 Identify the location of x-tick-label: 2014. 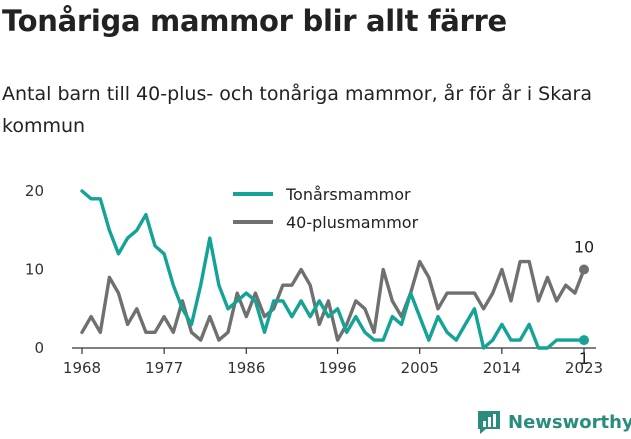
(502, 368).